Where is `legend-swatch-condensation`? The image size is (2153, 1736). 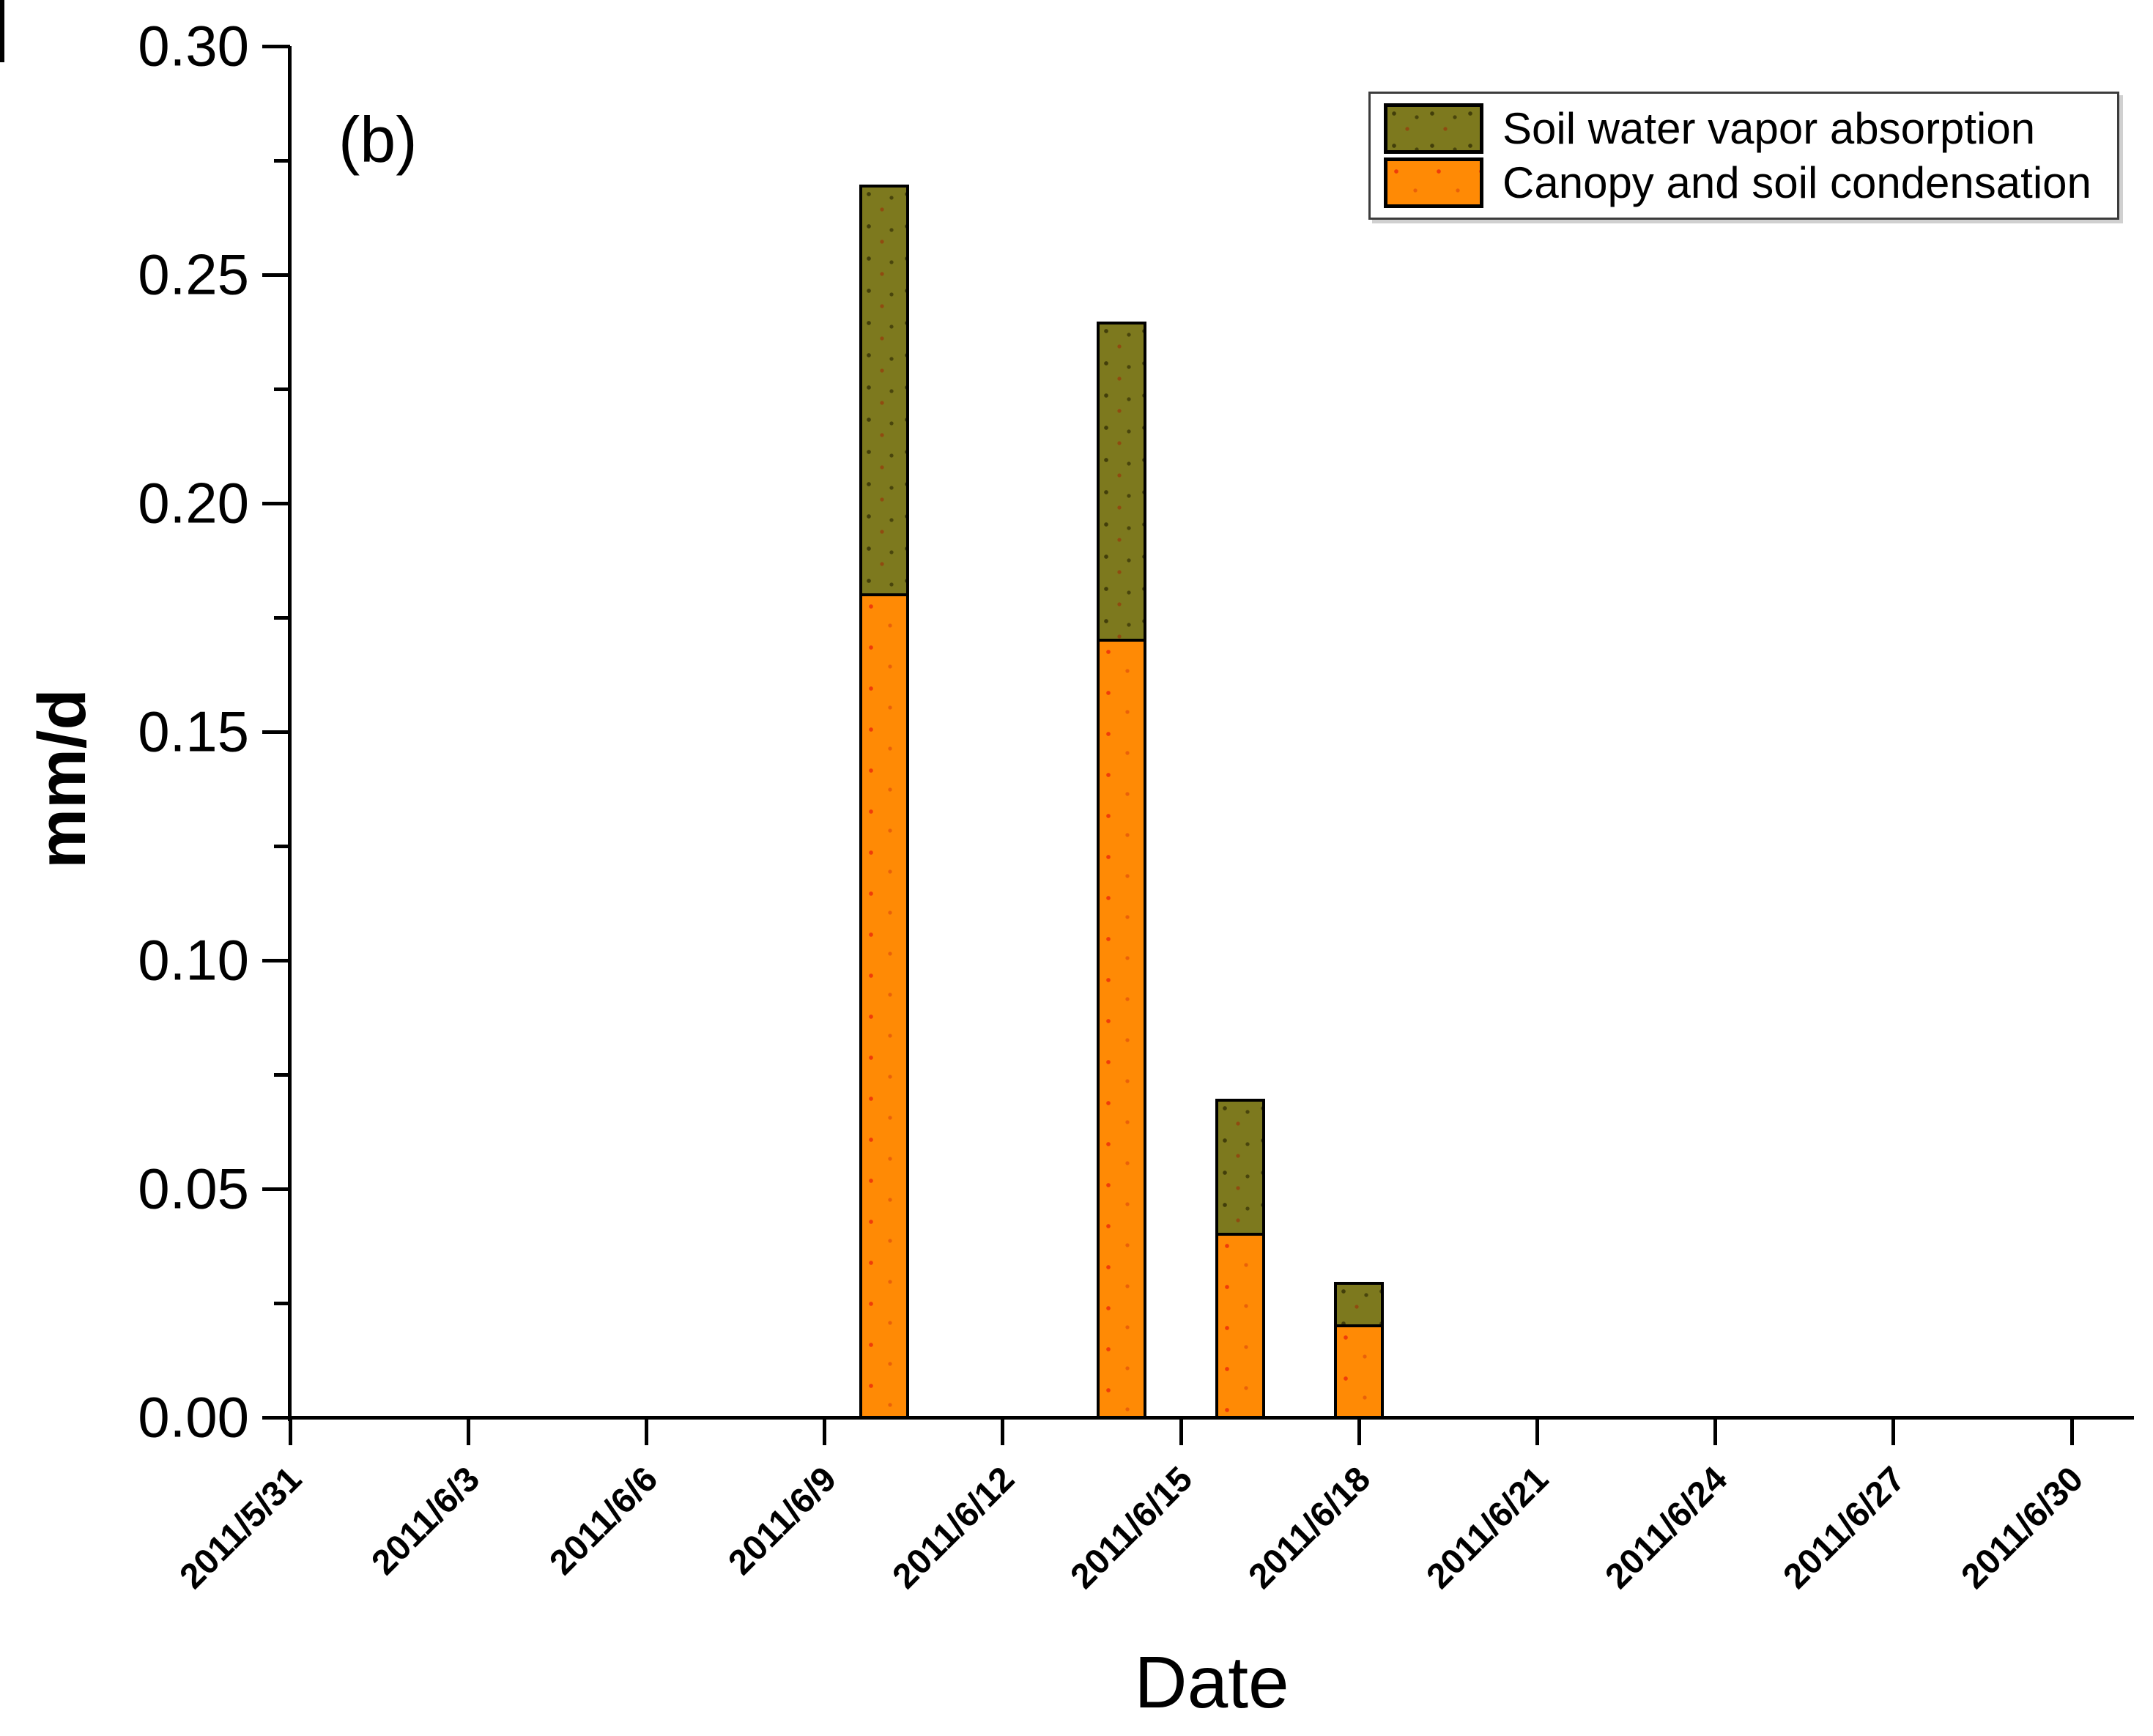 legend-swatch-condensation is located at coordinates (1433, 182).